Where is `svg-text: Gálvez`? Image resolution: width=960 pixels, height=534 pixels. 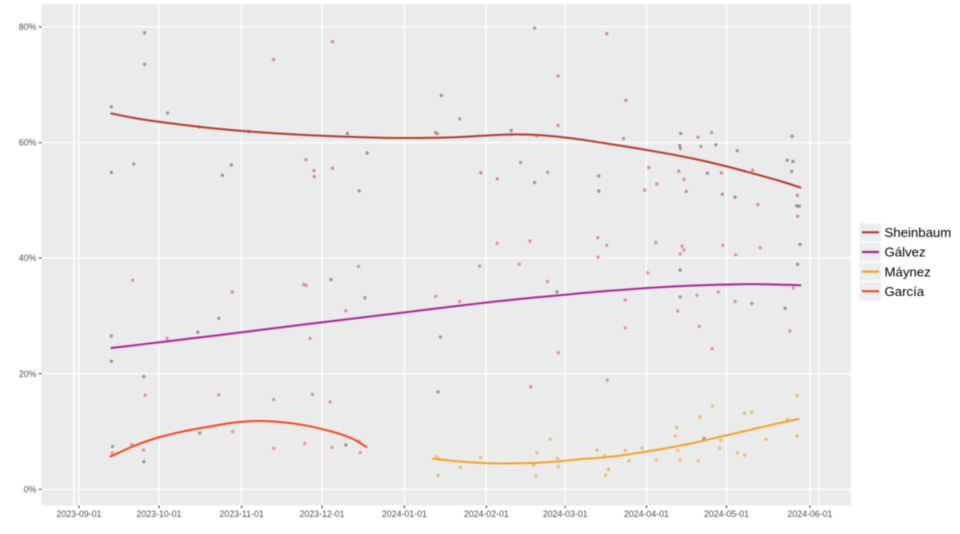 svg-text: Gálvez is located at coordinates (905, 252).